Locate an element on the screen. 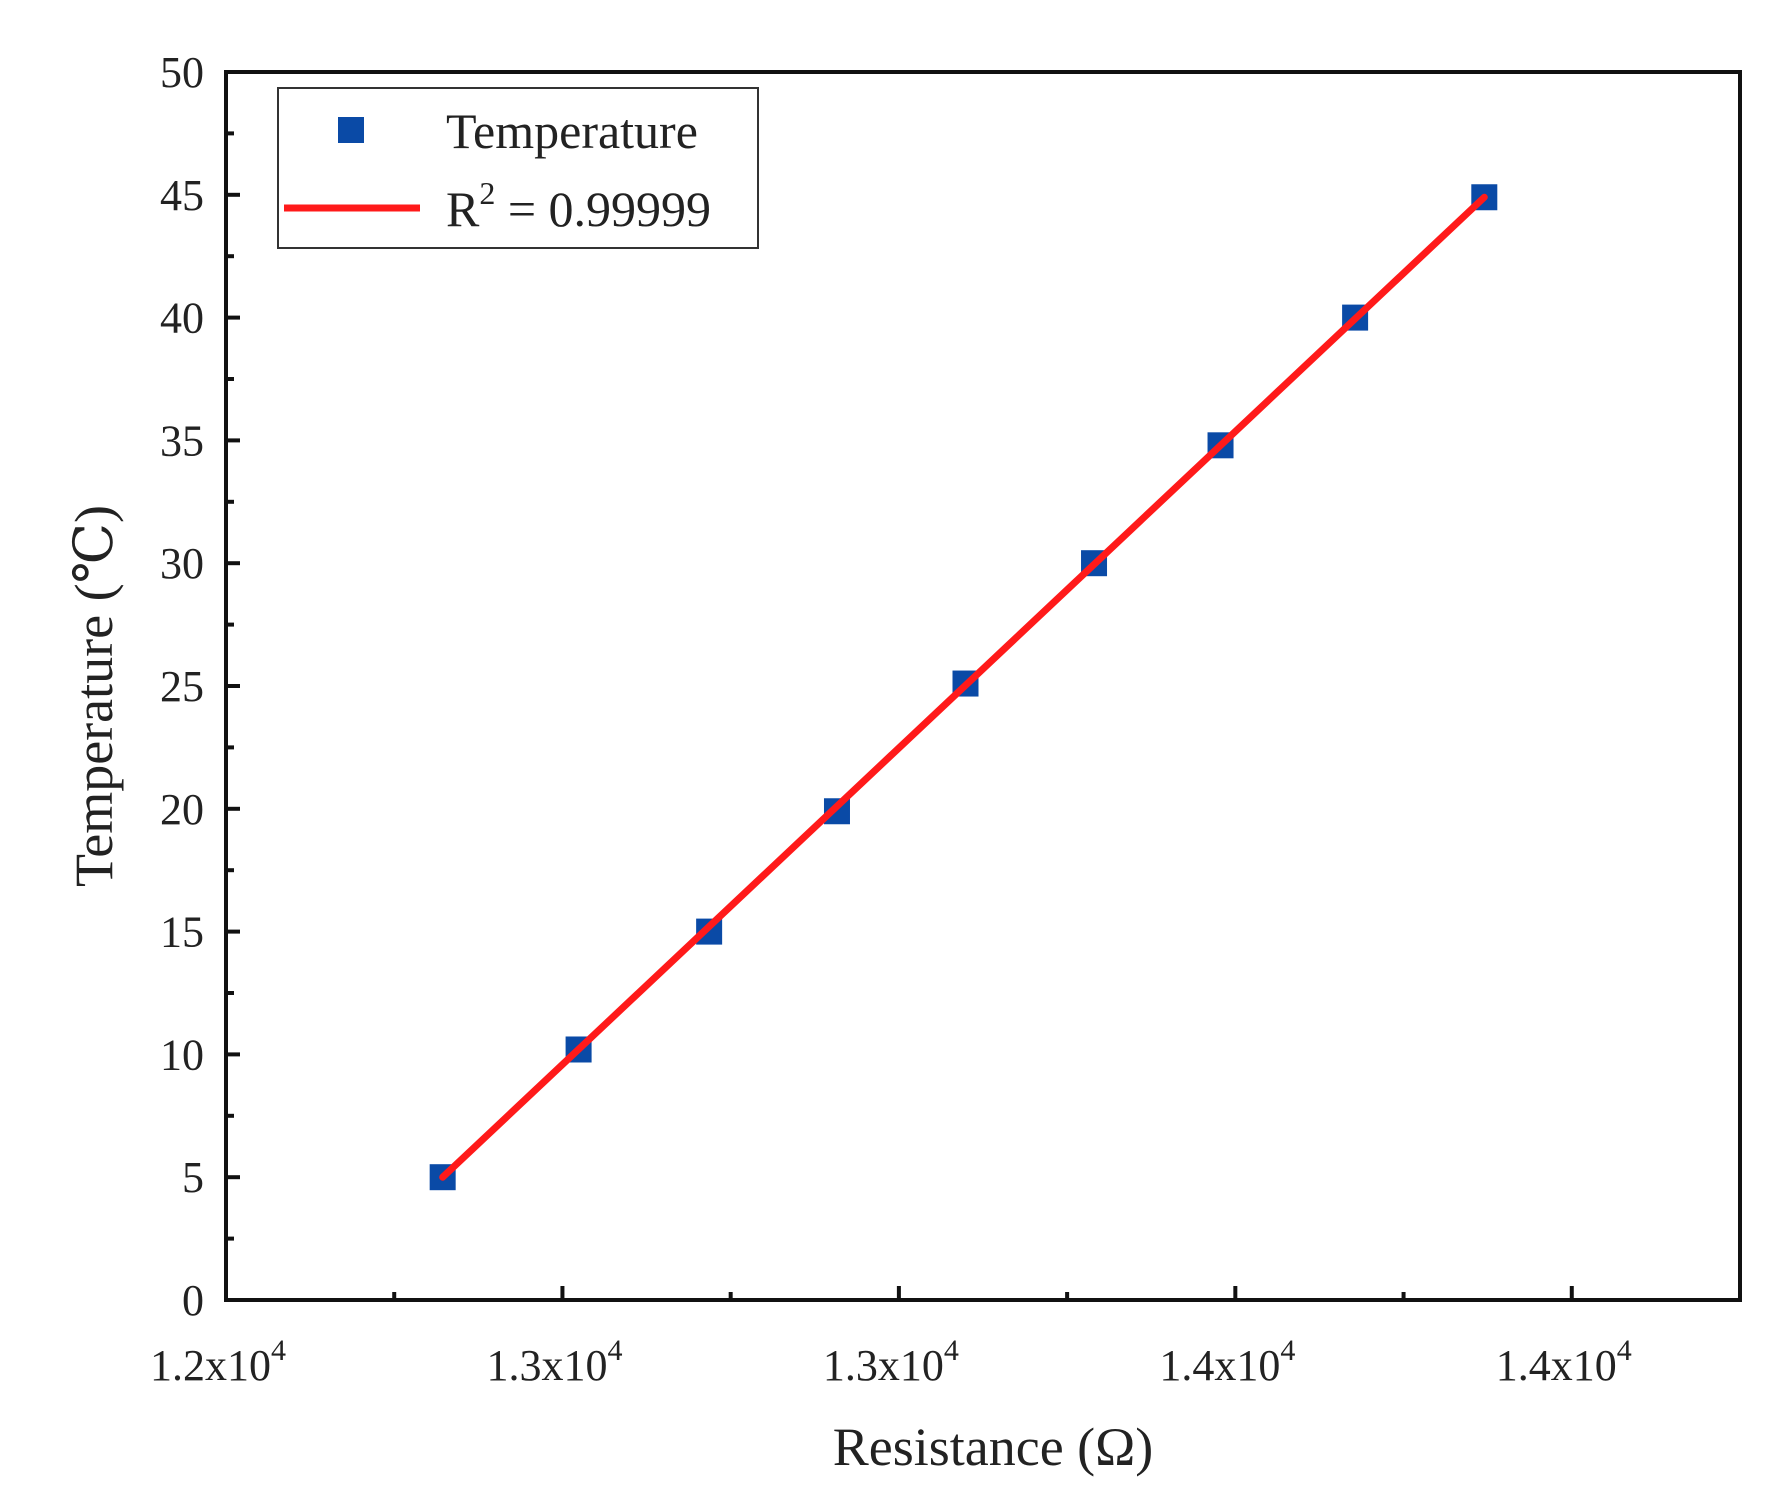 The image size is (1790, 1493). y-axis-title: Temperature (℃) is located at coordinates (94, 696).